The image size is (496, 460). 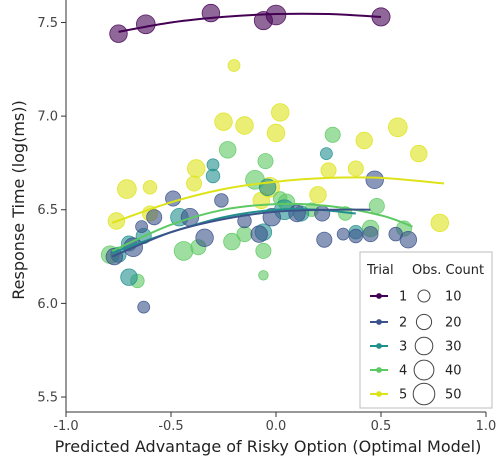 I want to click on legend-trial-label: 4, so click(x=403, y=371).